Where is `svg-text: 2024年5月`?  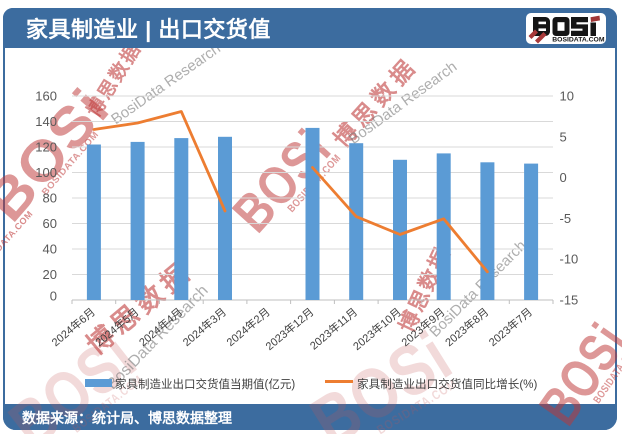
svg-text: 2024年5月 is located at coordinates (116, 327).